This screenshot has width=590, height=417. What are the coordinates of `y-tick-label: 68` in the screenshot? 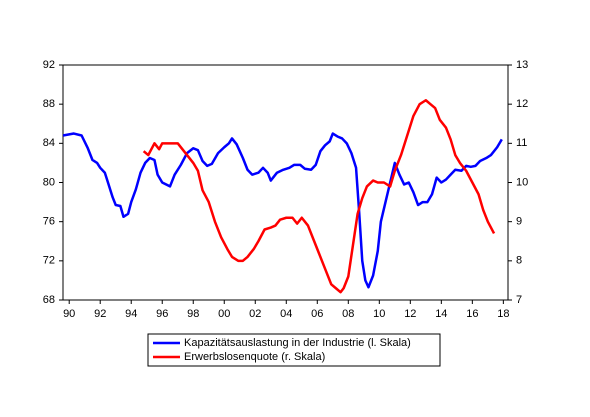 It's located at (49, 300).